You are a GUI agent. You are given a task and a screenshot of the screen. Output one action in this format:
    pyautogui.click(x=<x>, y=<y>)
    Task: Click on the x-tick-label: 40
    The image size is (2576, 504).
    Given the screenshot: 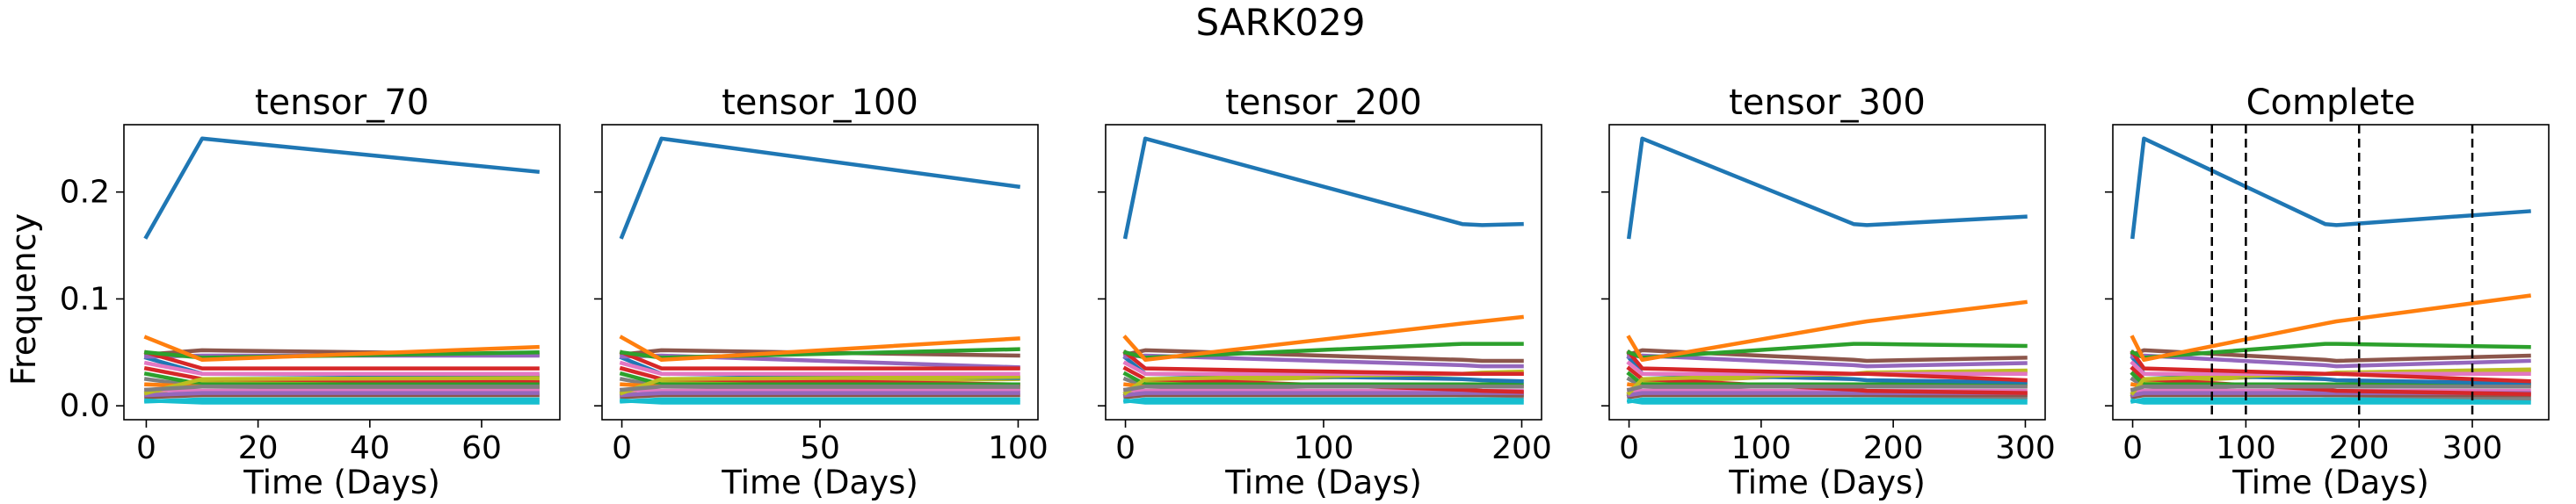 What is the action you would take?
    pyautogui.click(x=370, y=448)
    